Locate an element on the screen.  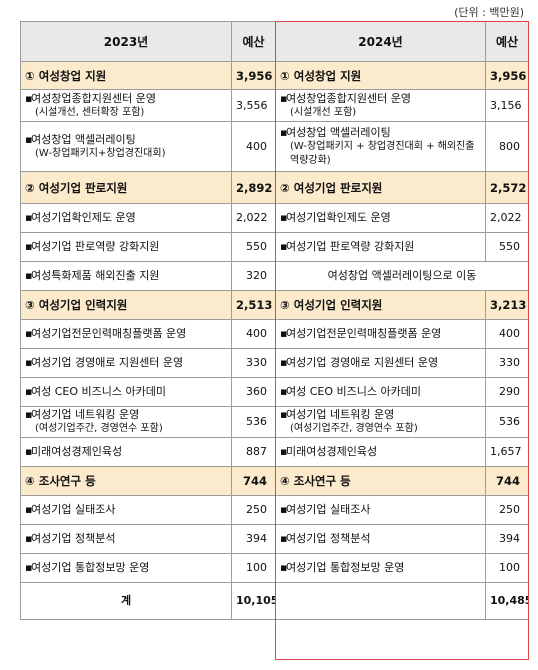
item-cell: ▪여성기업 네트워킹 운영 (여성기업주간, 경영연수 포함) is located at coordinates (380, 422).